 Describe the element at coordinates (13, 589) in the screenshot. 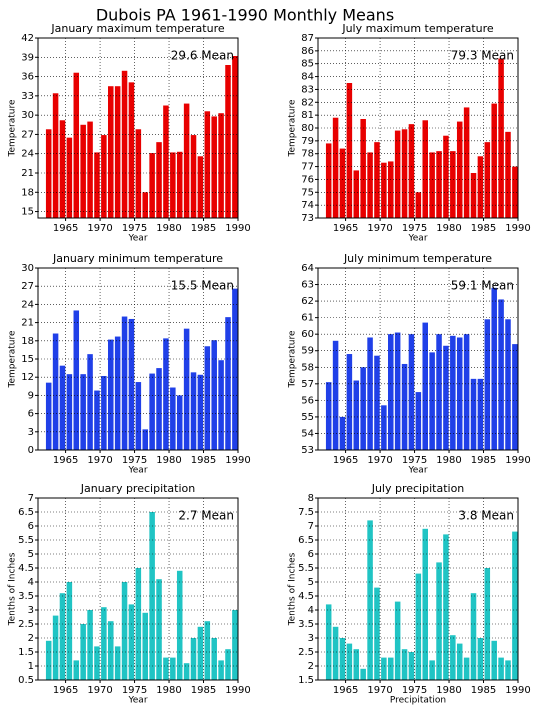

I see `y-axis-label: Tenths of Inches` at that location.